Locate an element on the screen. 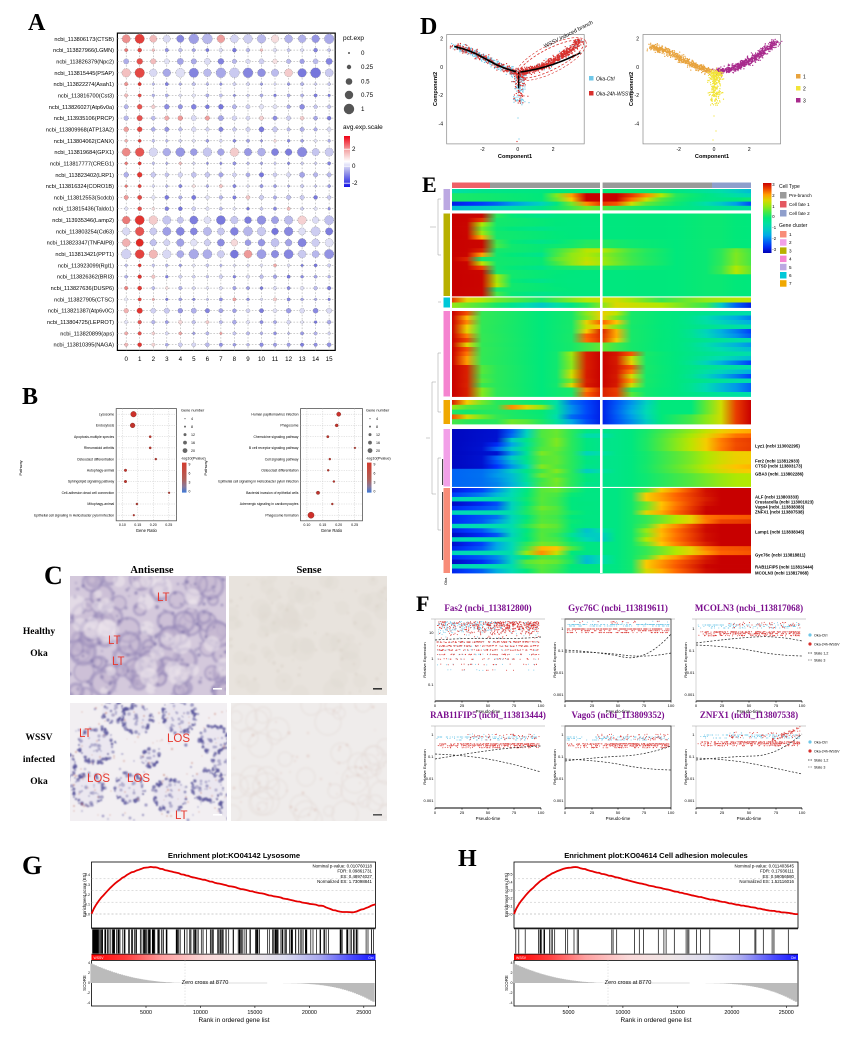 The width and height of the screenshot is (852, 1039). svg-text: 6 is located at coordinates (190, 474).